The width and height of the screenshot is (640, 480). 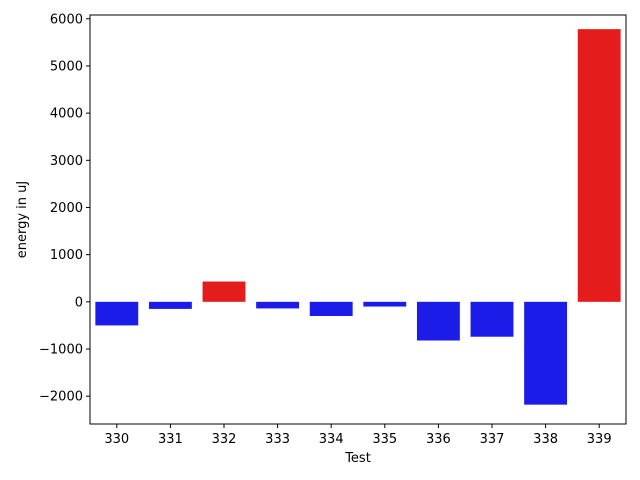 What do you see at coordinates (224, 439) in the screenshot?
I see `x-tick-label: 332` at bounding box center [224, 439].